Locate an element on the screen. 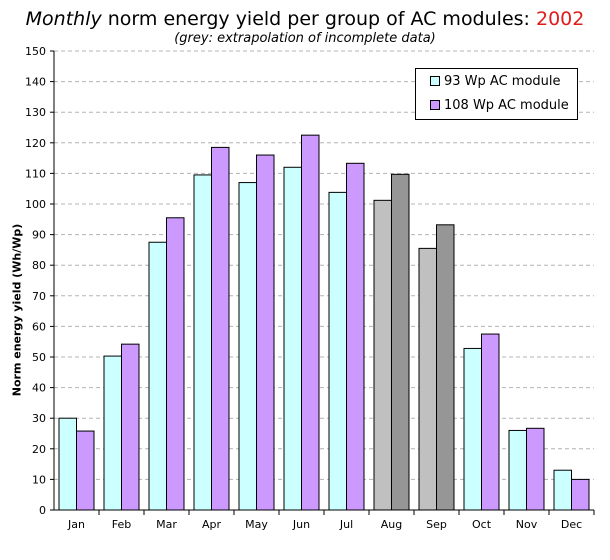 The width and height of the screenshot is (610, 560). y-tick-label-0: 0 is located at coordinates (42, 510).